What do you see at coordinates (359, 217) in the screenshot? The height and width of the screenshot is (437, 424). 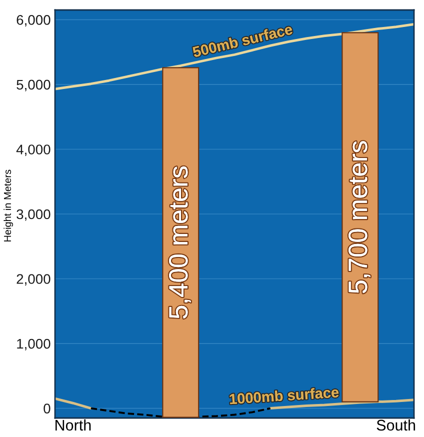 I see `data-label: 5,700 meters` at bounding box center [359, 217].